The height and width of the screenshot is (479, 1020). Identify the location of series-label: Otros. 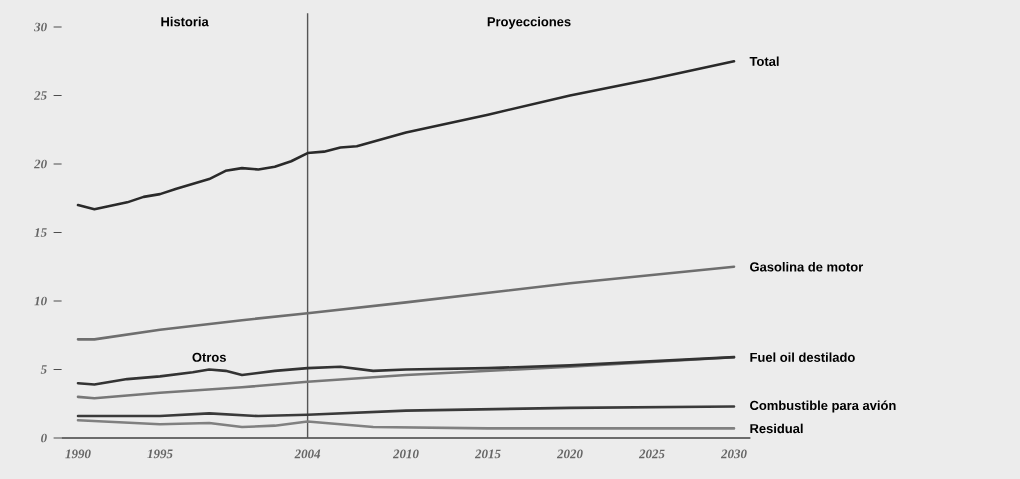
(209, 357).